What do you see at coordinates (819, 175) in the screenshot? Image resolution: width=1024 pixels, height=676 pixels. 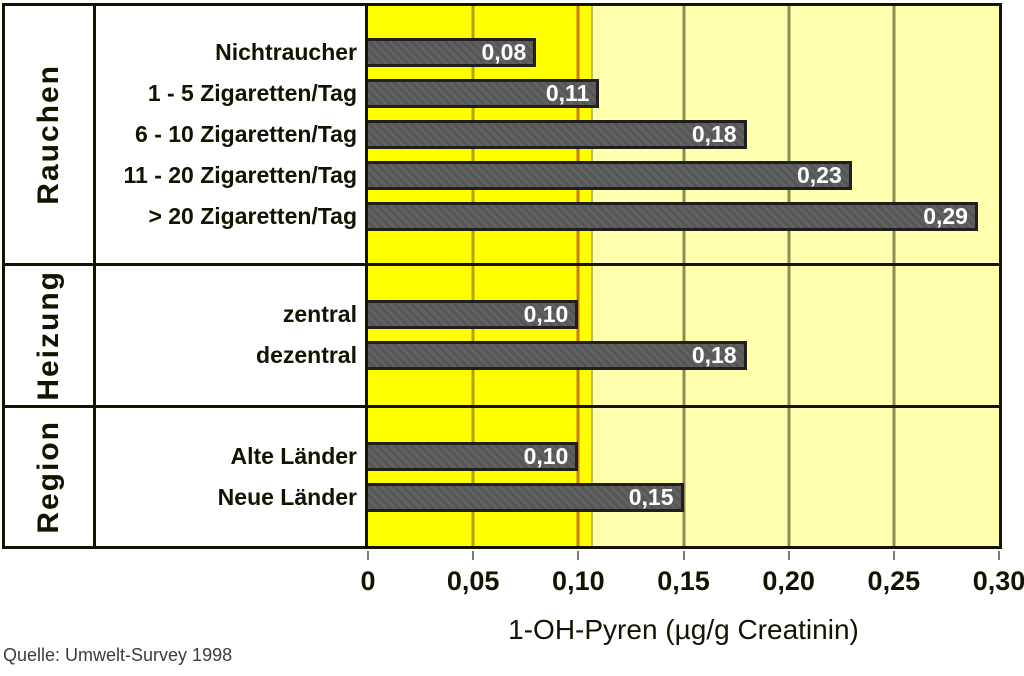 I see `bar-value-label: 0,23` at bounding box center [819, 175].